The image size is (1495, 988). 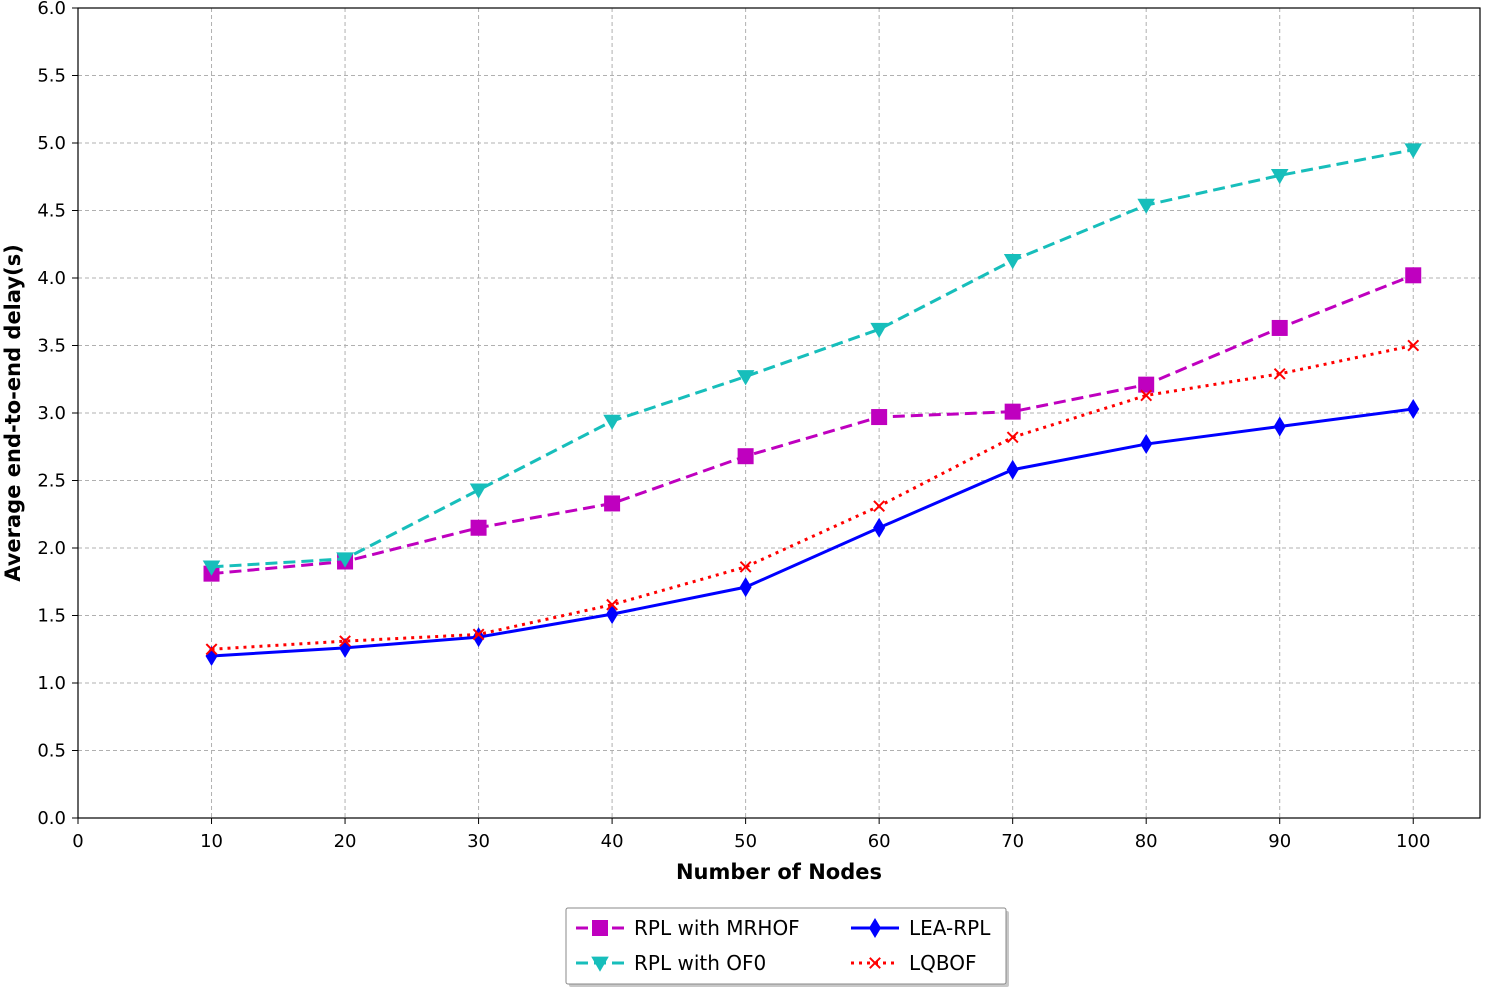 I want to click on y-tick-label: 1.0, so click(x=51, y=683).